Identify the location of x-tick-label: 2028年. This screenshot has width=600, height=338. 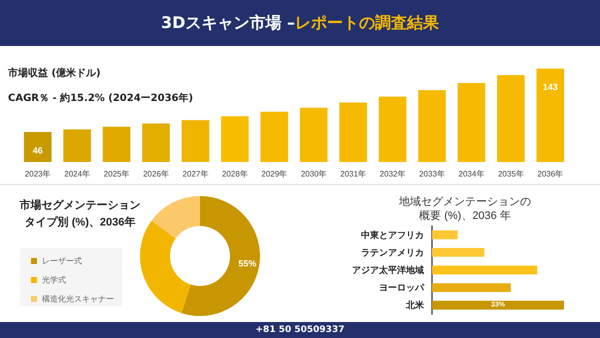
(235, 174).